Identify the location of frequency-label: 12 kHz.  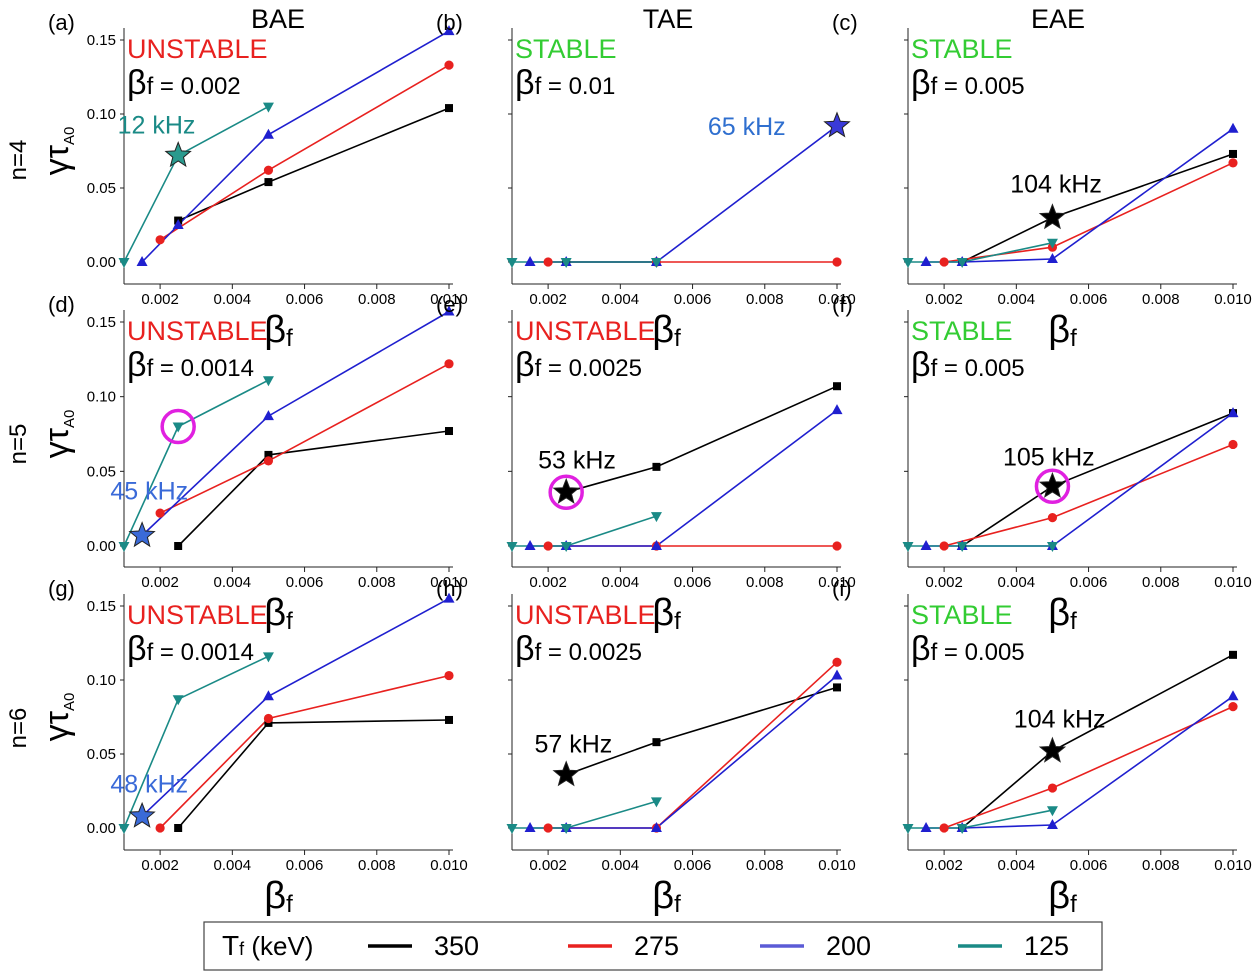
(157, 125).